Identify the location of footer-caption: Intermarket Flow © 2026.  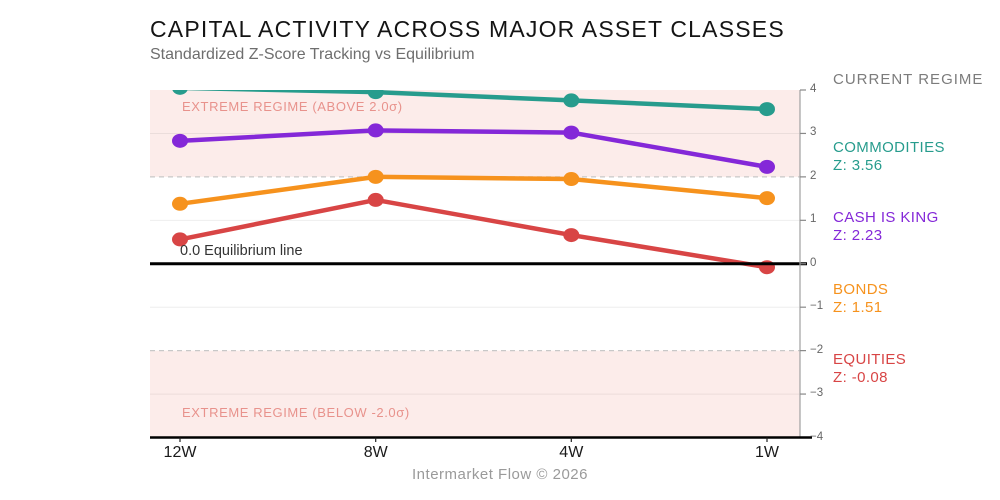
(500, 474).